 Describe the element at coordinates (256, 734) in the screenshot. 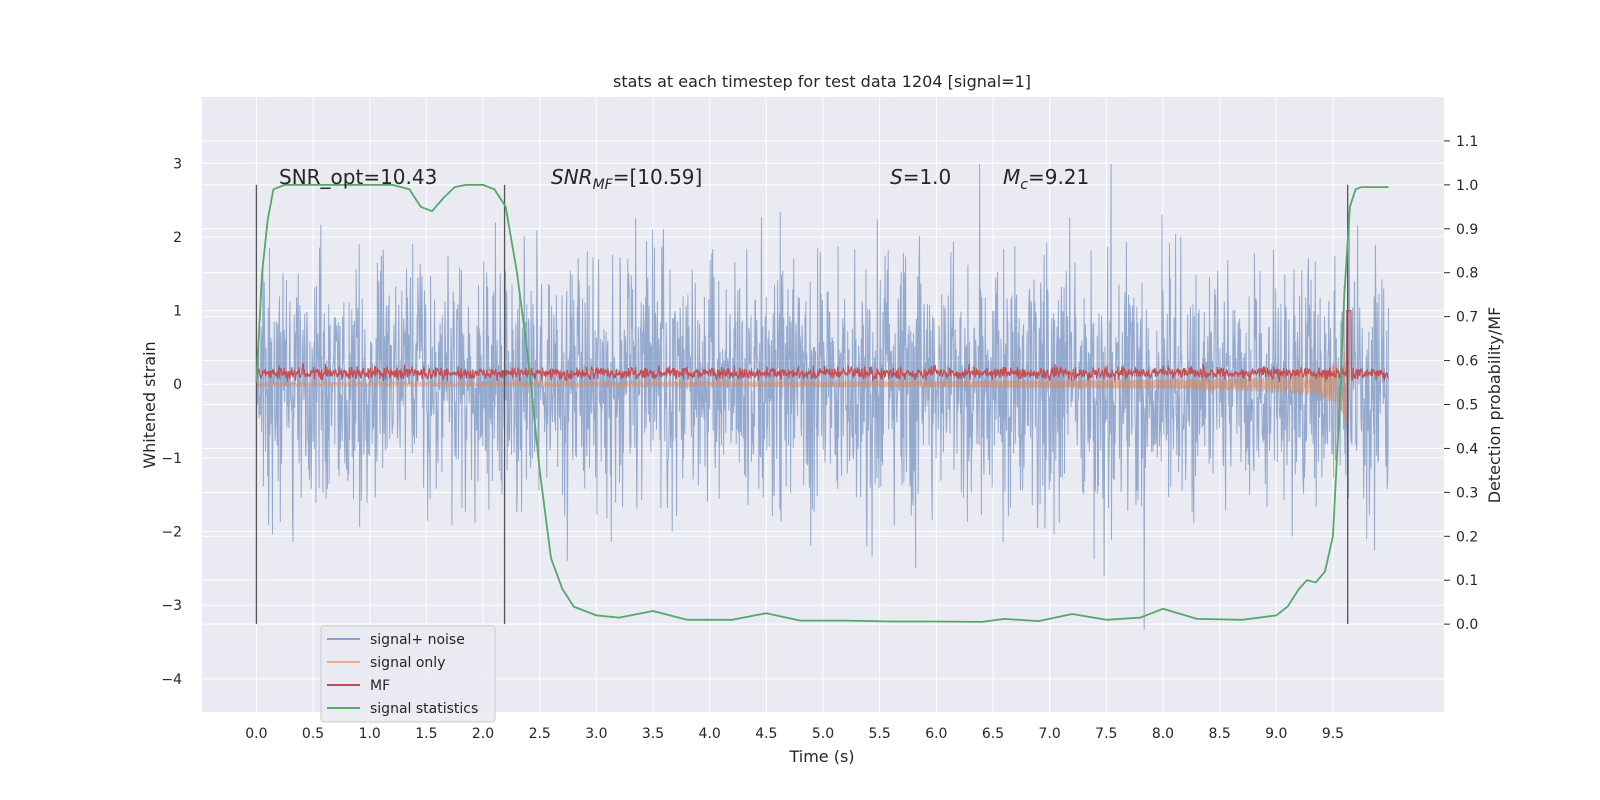

I see `x-tick-label: 0.0` at that location.